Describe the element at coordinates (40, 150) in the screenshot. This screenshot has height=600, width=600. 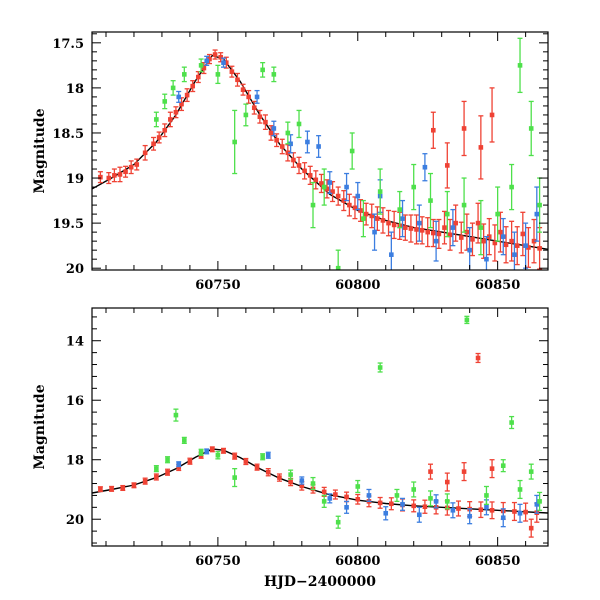
I see `y-axis-label: Magnitude` at that location.